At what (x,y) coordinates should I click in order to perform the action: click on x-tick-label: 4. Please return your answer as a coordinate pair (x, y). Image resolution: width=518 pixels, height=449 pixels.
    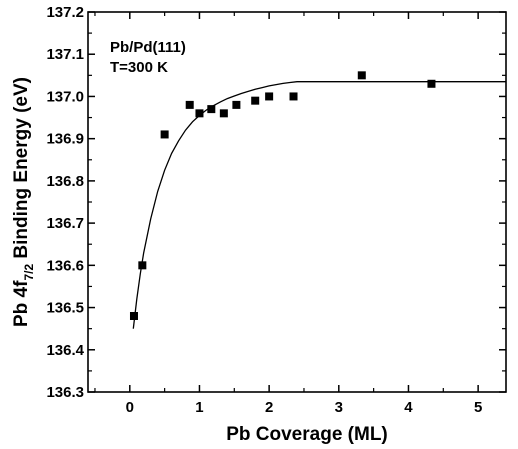
    Looking at the image, I should click on (408, 407).